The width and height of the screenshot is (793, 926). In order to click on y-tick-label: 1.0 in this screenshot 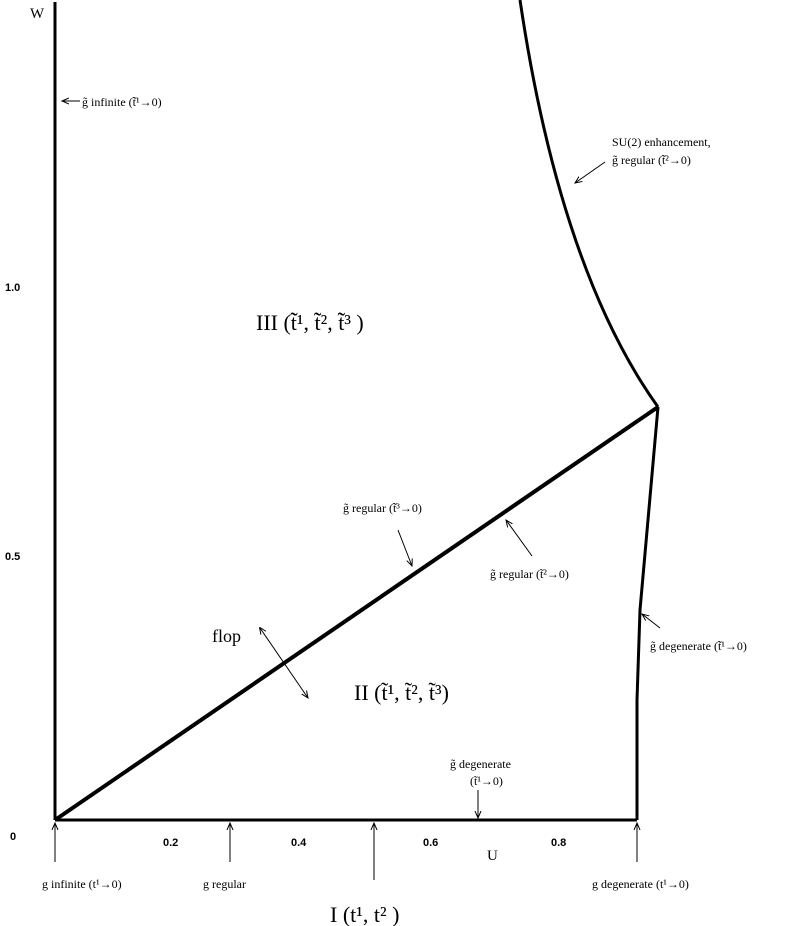, I will do `click(12, 288)`.